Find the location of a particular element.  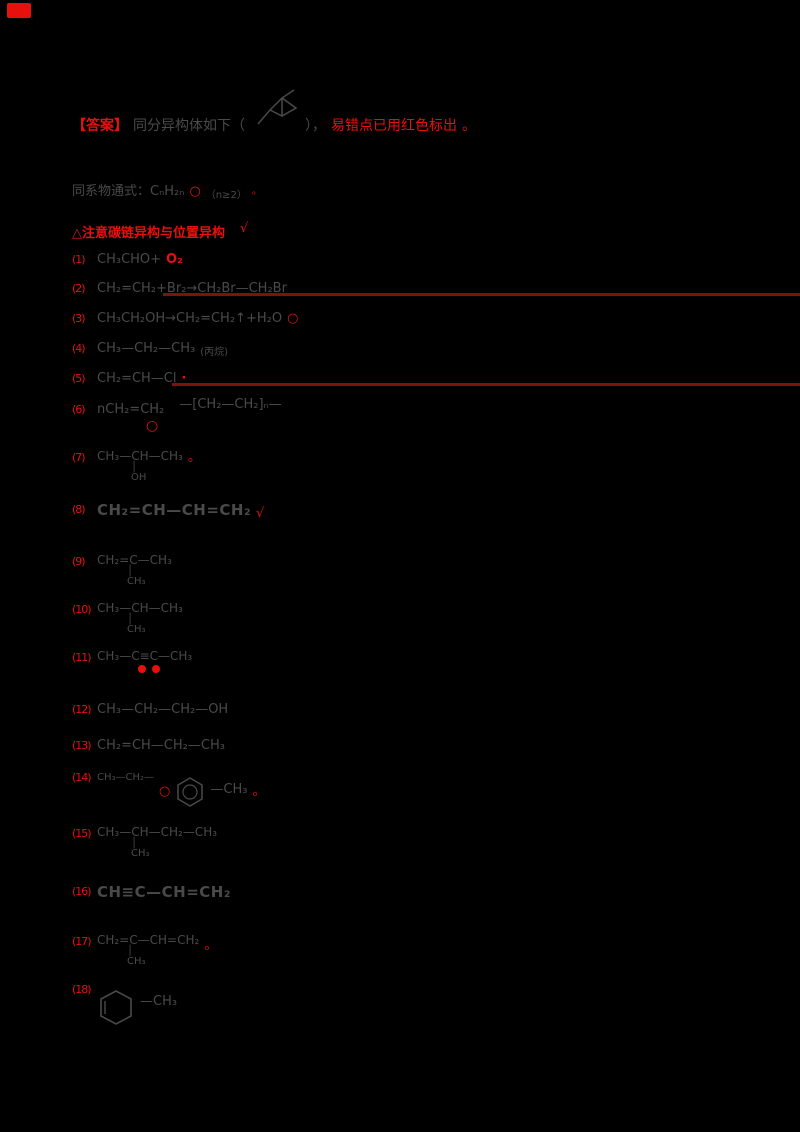

red-note-line: △注意碳链异构与位置异构 √ is located at coordinates (160, 231).